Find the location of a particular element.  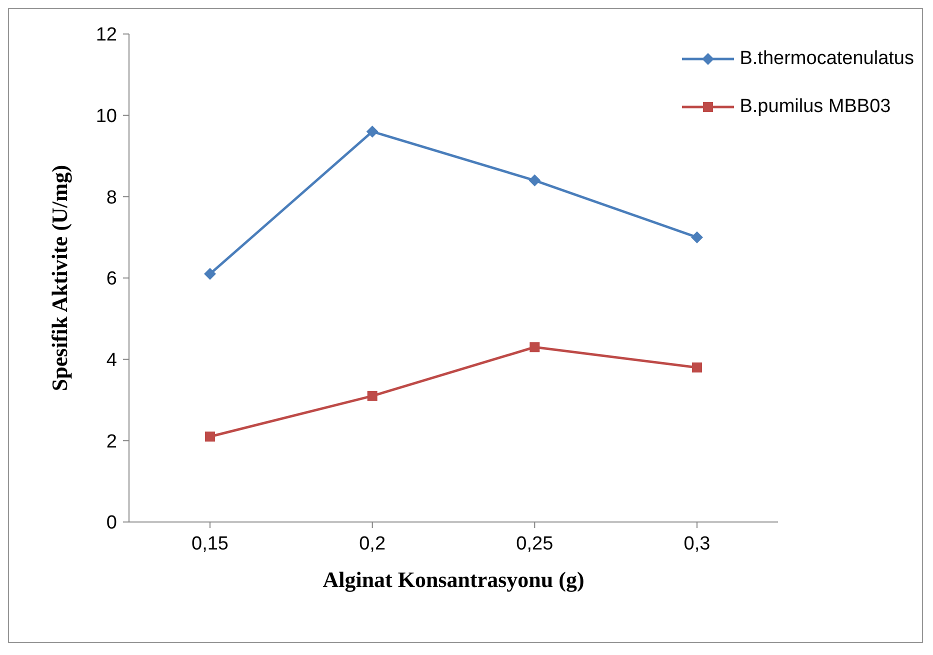

y-tick-label: 6 is located at coordinates (111, 279).